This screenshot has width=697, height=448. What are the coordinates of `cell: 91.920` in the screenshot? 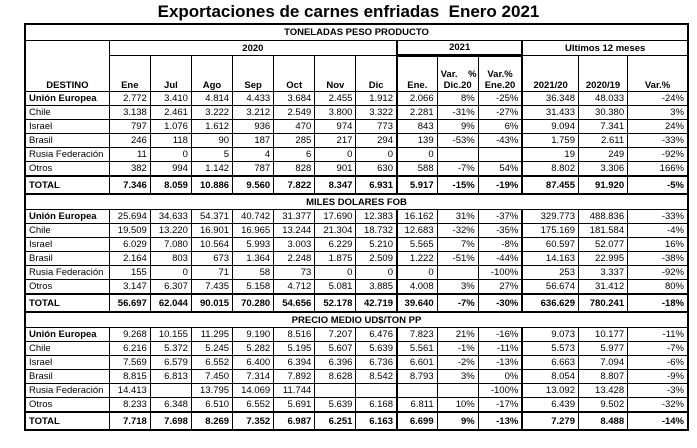 It's located at (603, 185).